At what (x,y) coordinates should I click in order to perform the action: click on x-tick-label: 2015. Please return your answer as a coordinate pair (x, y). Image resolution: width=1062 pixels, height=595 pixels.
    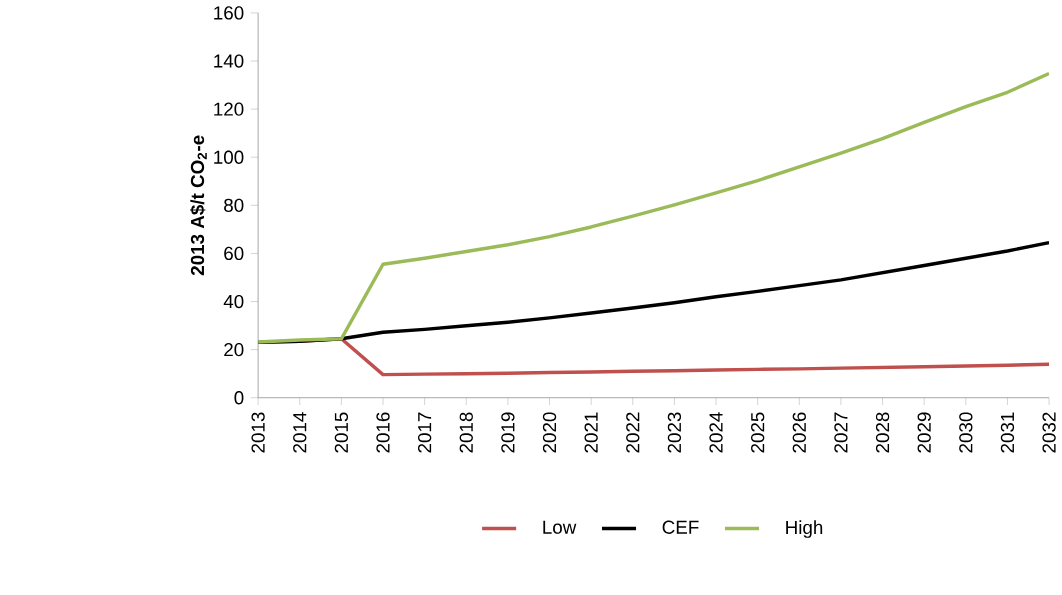
    Looking at the image, I should click on (341, 432).